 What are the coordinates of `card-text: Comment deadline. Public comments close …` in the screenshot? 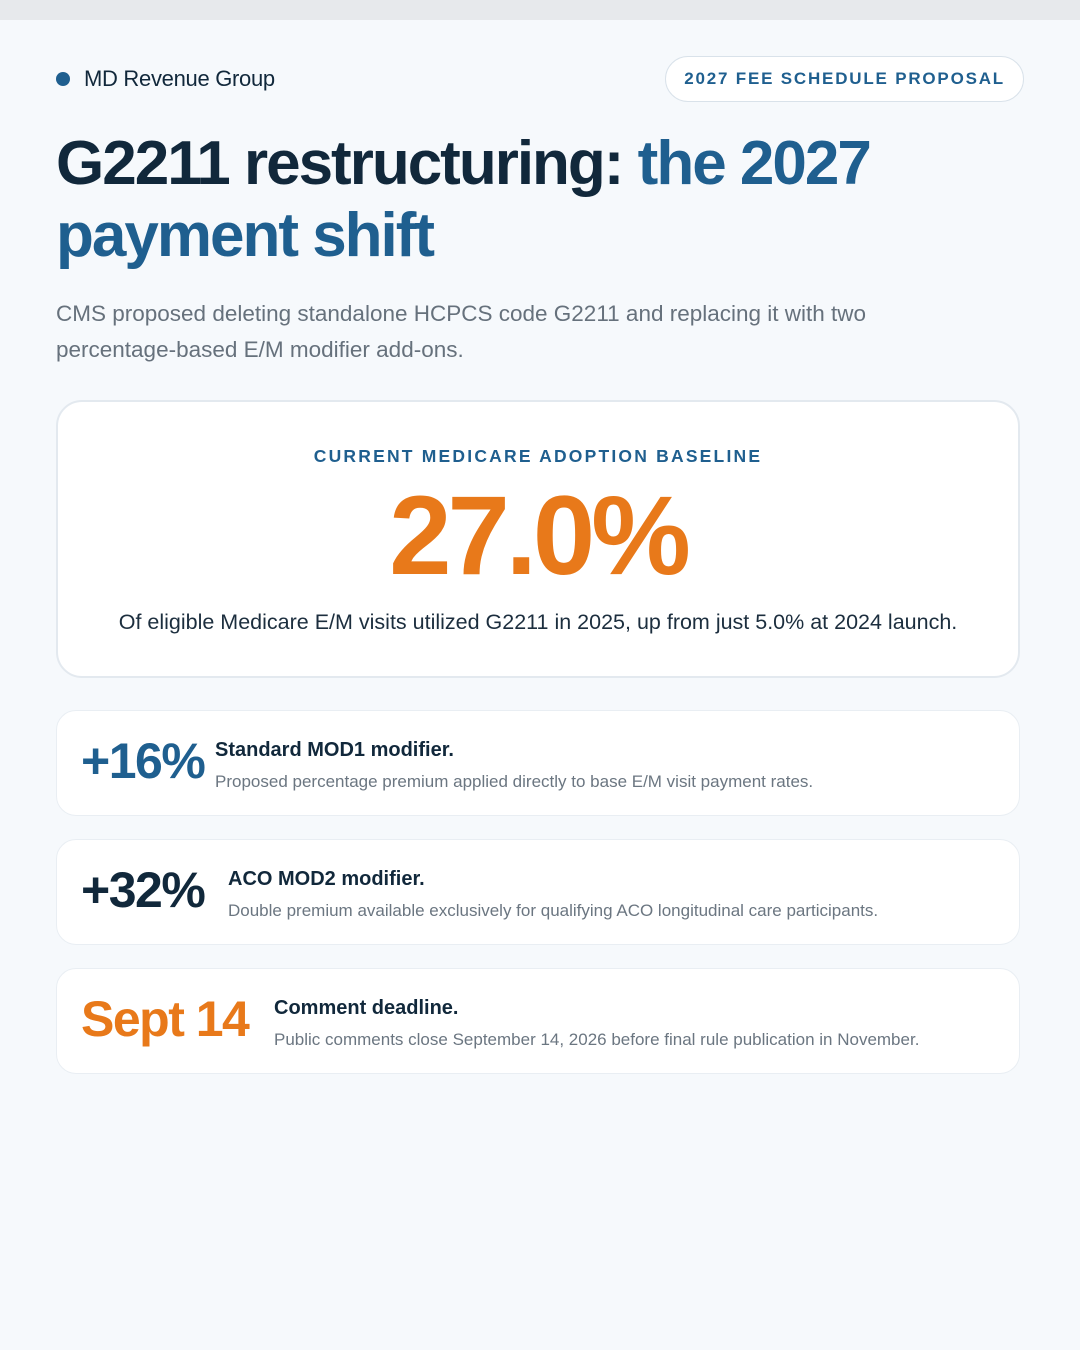 It's located at (636, 1023).